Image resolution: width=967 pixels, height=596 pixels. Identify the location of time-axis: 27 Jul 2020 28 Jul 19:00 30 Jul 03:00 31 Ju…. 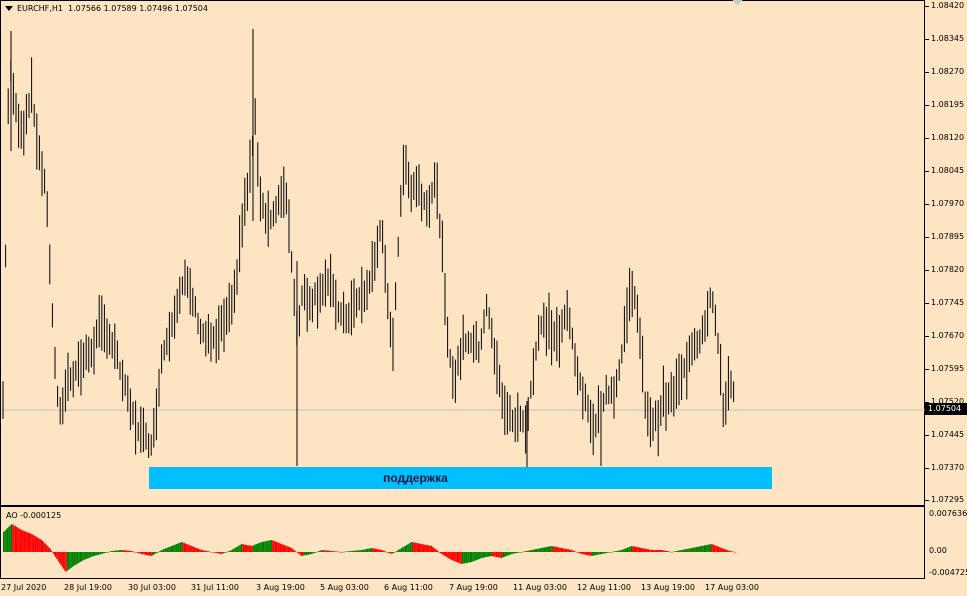
(483, 587).